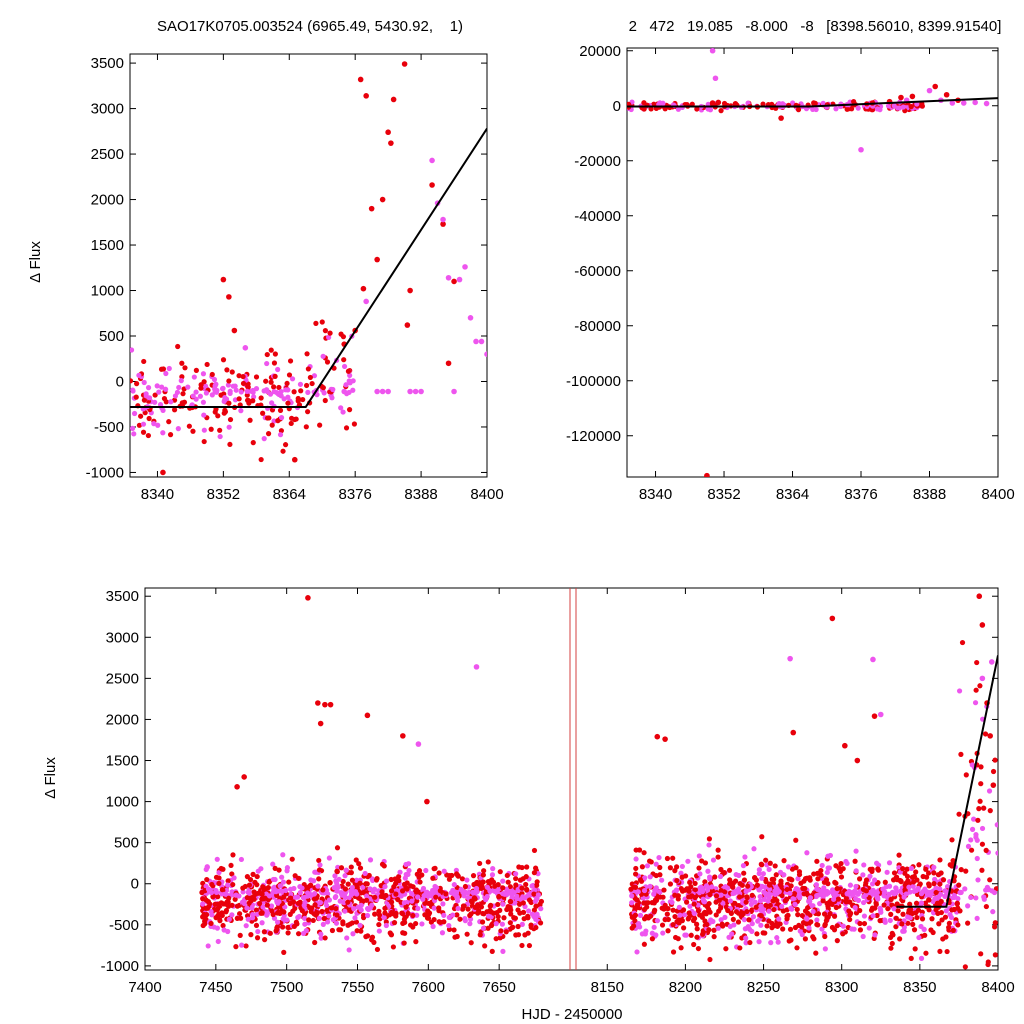  What do you see at coordinates (122, 719) in the screenshot?
I see `bottom-ytick-label: 2000` at bounding box center [122, 719].